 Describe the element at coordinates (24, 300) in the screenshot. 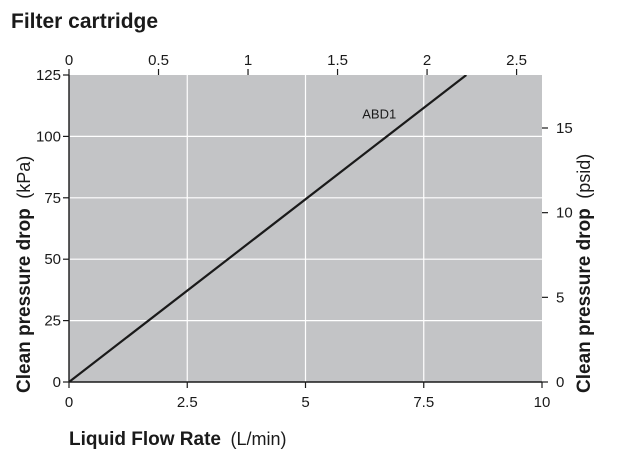

I see `y-axis-left-label: Clean pressure drop` at that location.